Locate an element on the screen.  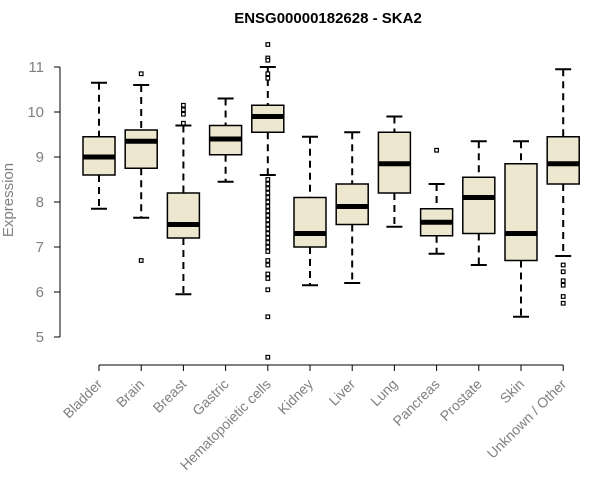
box-kidney is located at coordinates (310, 211).